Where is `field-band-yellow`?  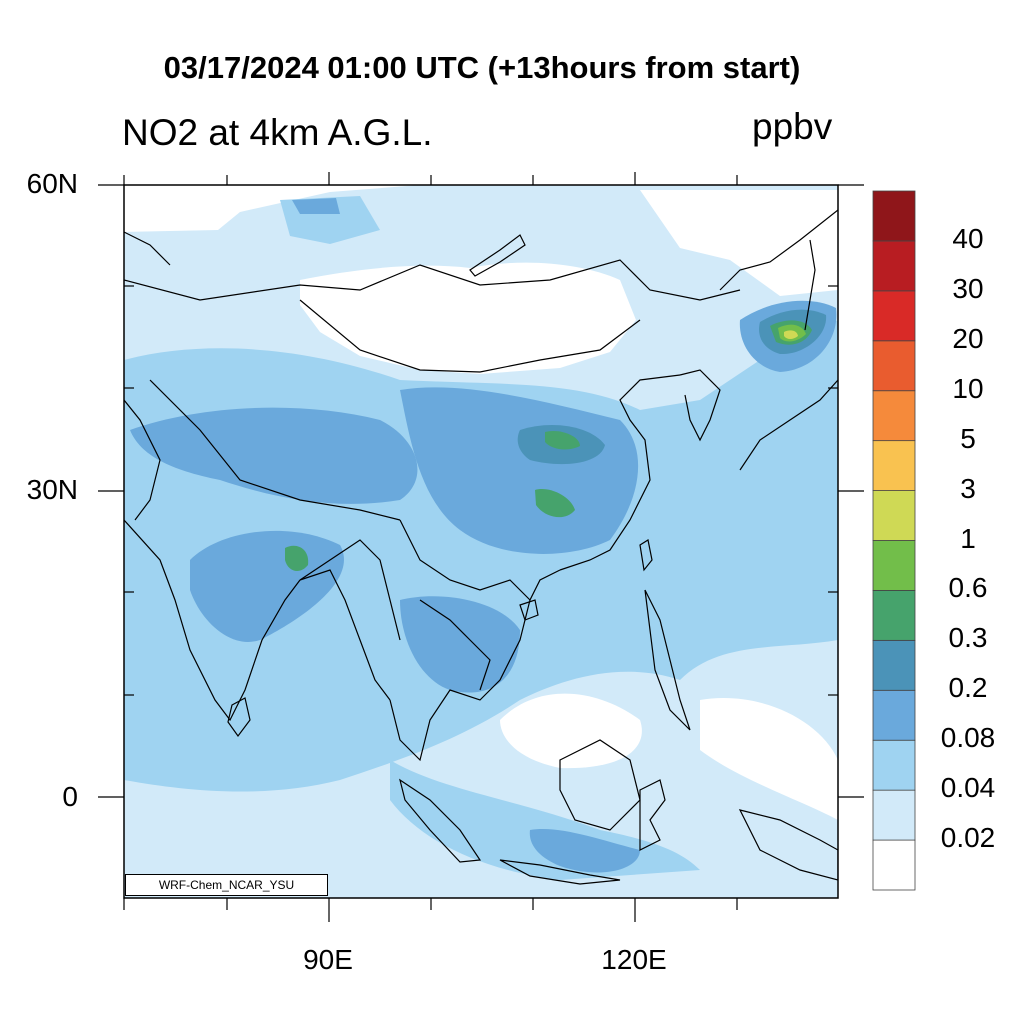 field-band-yellow is located at coordinates (791, 334).